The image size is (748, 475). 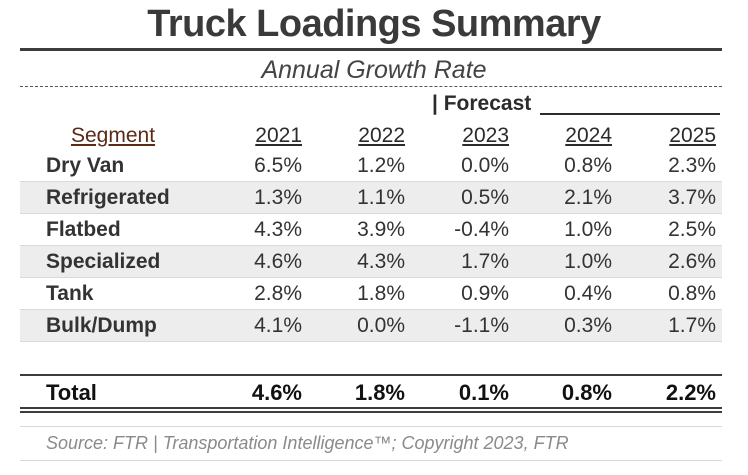 I want to click on total-value-2025: 2.2%, so click(x=690, y=392).